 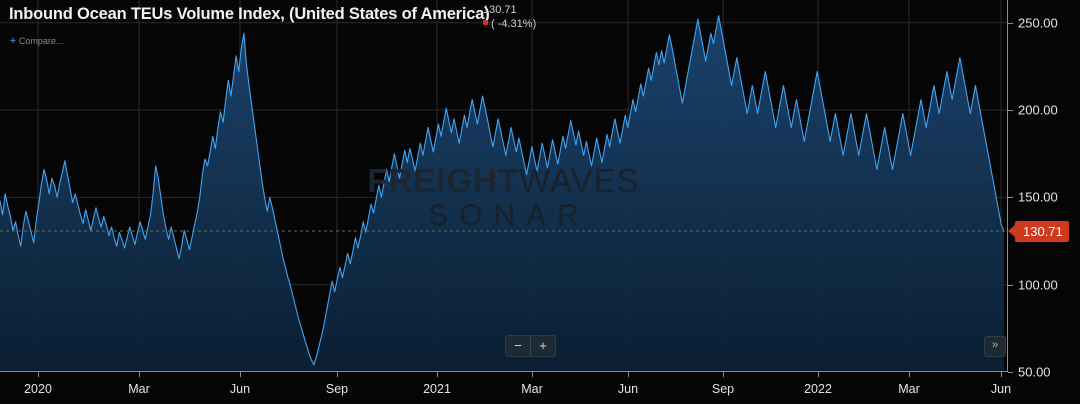 What do you see at coordinates (1034, 372) in the screenshot?
I see `y-axis-tick-label: 50.00` at bounding box center [1034, 372].